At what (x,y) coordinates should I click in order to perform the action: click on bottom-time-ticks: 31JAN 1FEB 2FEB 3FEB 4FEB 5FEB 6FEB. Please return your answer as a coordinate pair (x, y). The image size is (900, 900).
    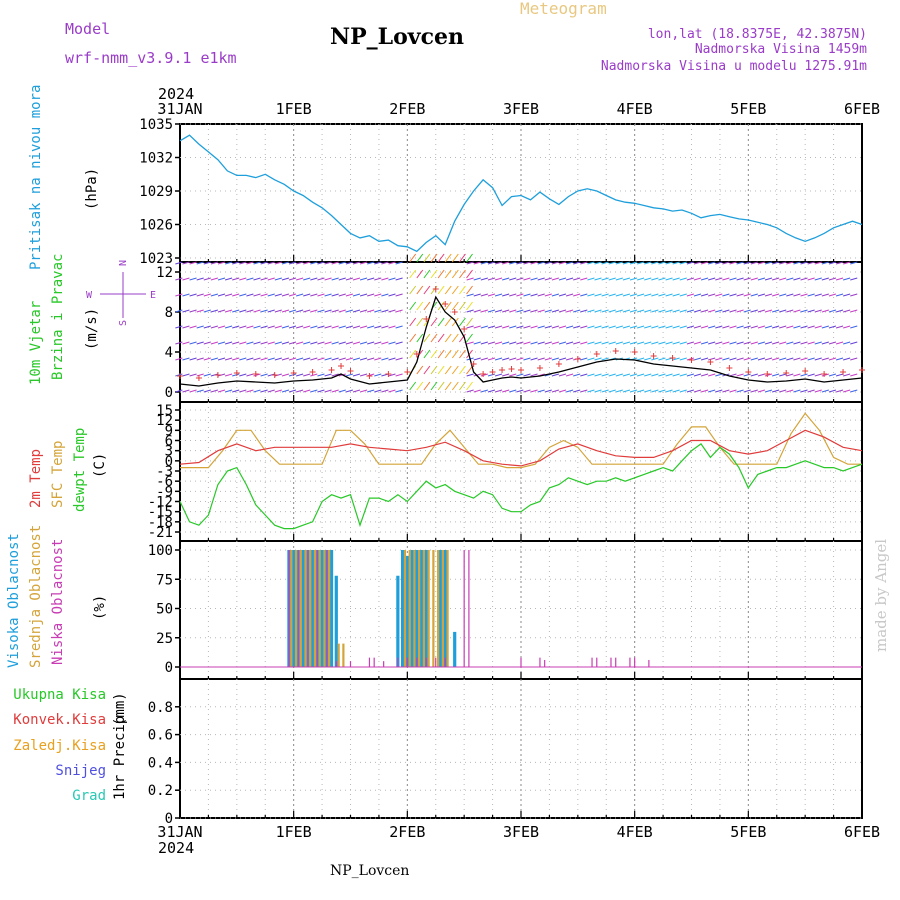
    Looking at the image, I should click on (518, 832).